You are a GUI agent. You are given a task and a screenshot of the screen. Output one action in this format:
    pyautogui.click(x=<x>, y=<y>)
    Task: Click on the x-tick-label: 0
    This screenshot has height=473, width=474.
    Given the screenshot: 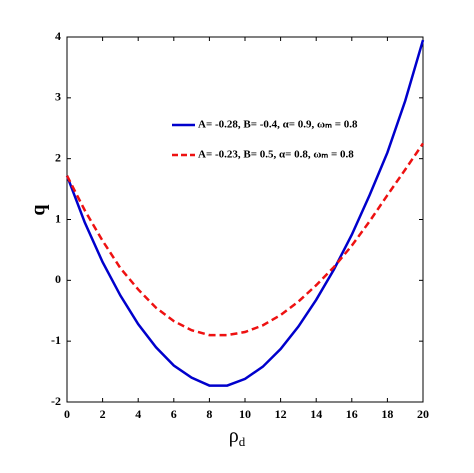 What is the action you would take?
    pyautogui.click(x=67, y=414)
    